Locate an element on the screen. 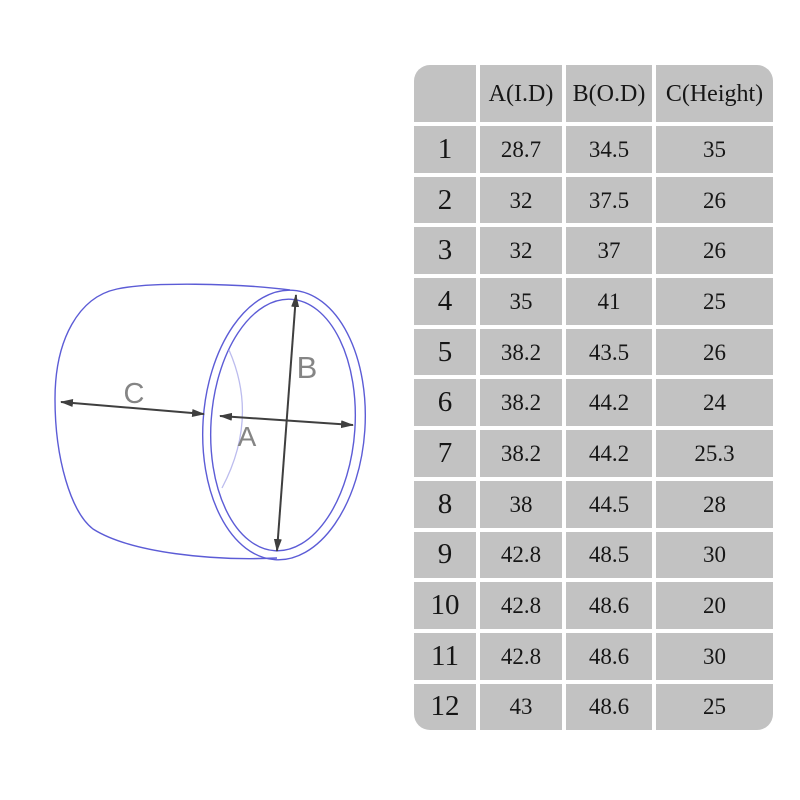 This screenshot has height=800, width=800. front-face-outer-ellipse is located at coordinates (284, 425).